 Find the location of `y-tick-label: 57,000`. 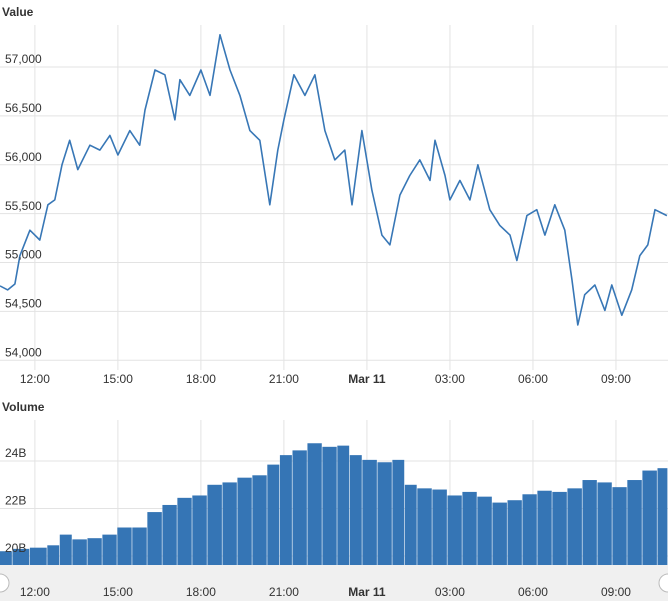

y-tick-label: 57,000 is located at coordinates (23, 59).